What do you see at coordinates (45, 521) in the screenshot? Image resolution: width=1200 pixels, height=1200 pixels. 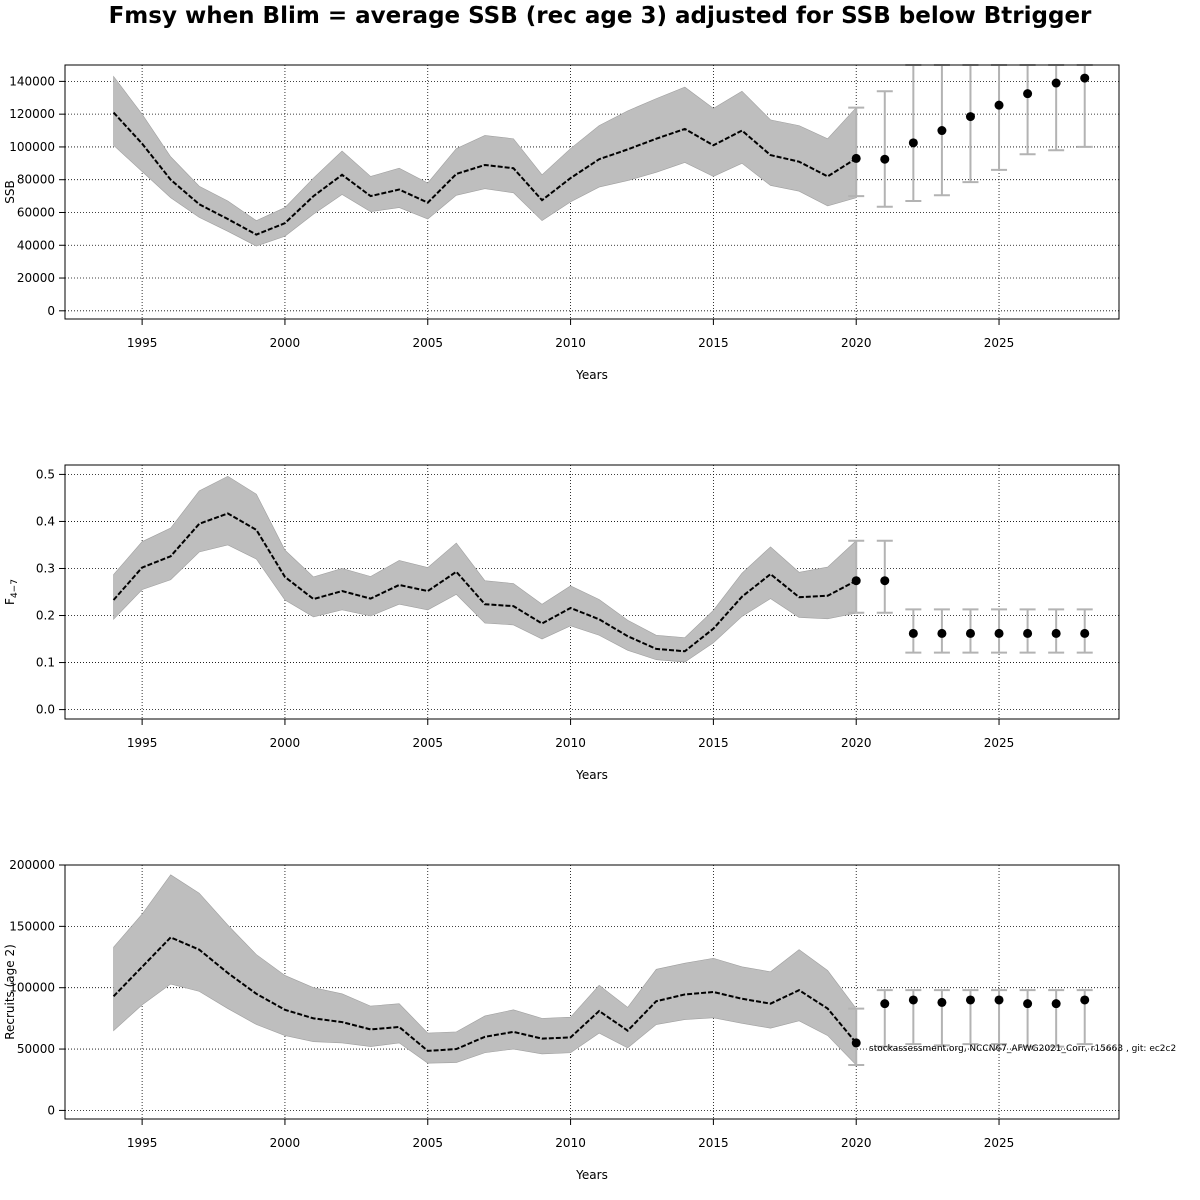 I see `y-tick-label: 0.4` at bounding box center [45, 521].